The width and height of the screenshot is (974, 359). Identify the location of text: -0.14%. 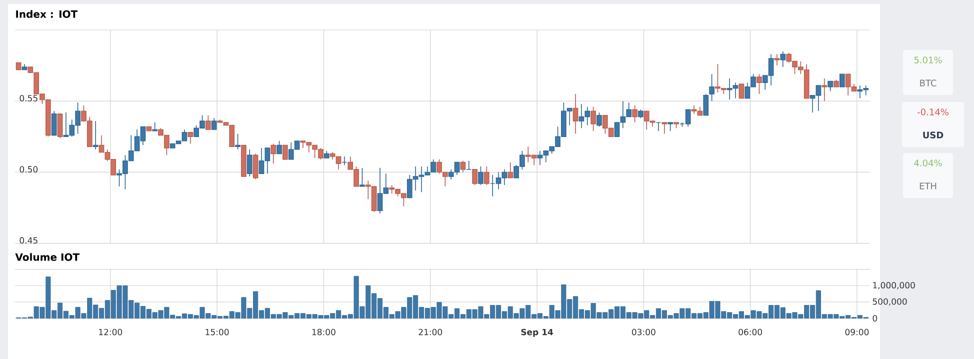
(933, 112).